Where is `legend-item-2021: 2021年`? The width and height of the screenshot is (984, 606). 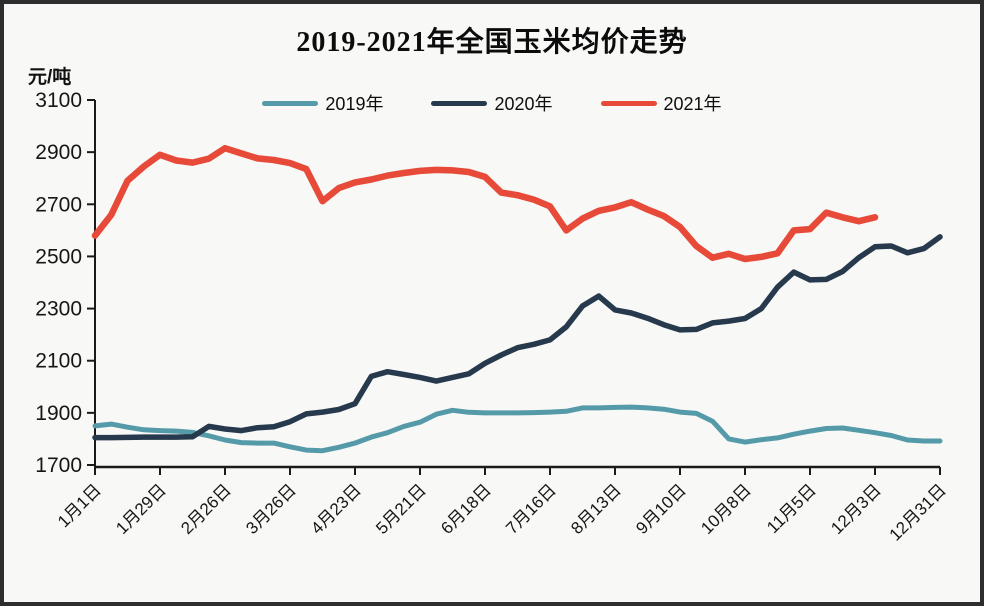 legend-item-2021: 2021年 is located at coordinates (661, 103).